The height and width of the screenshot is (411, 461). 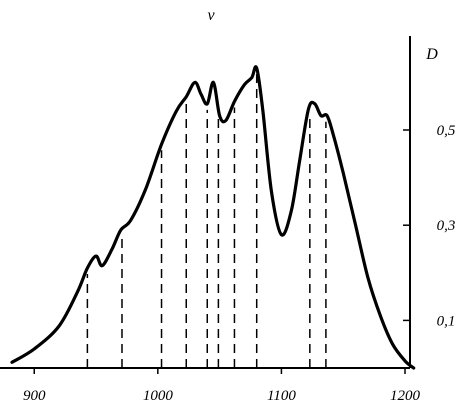 What do you see at coordinates (158, 396) in the screenshot?
I see `x-tick-label: 1000` at bounding box center [158, 396].